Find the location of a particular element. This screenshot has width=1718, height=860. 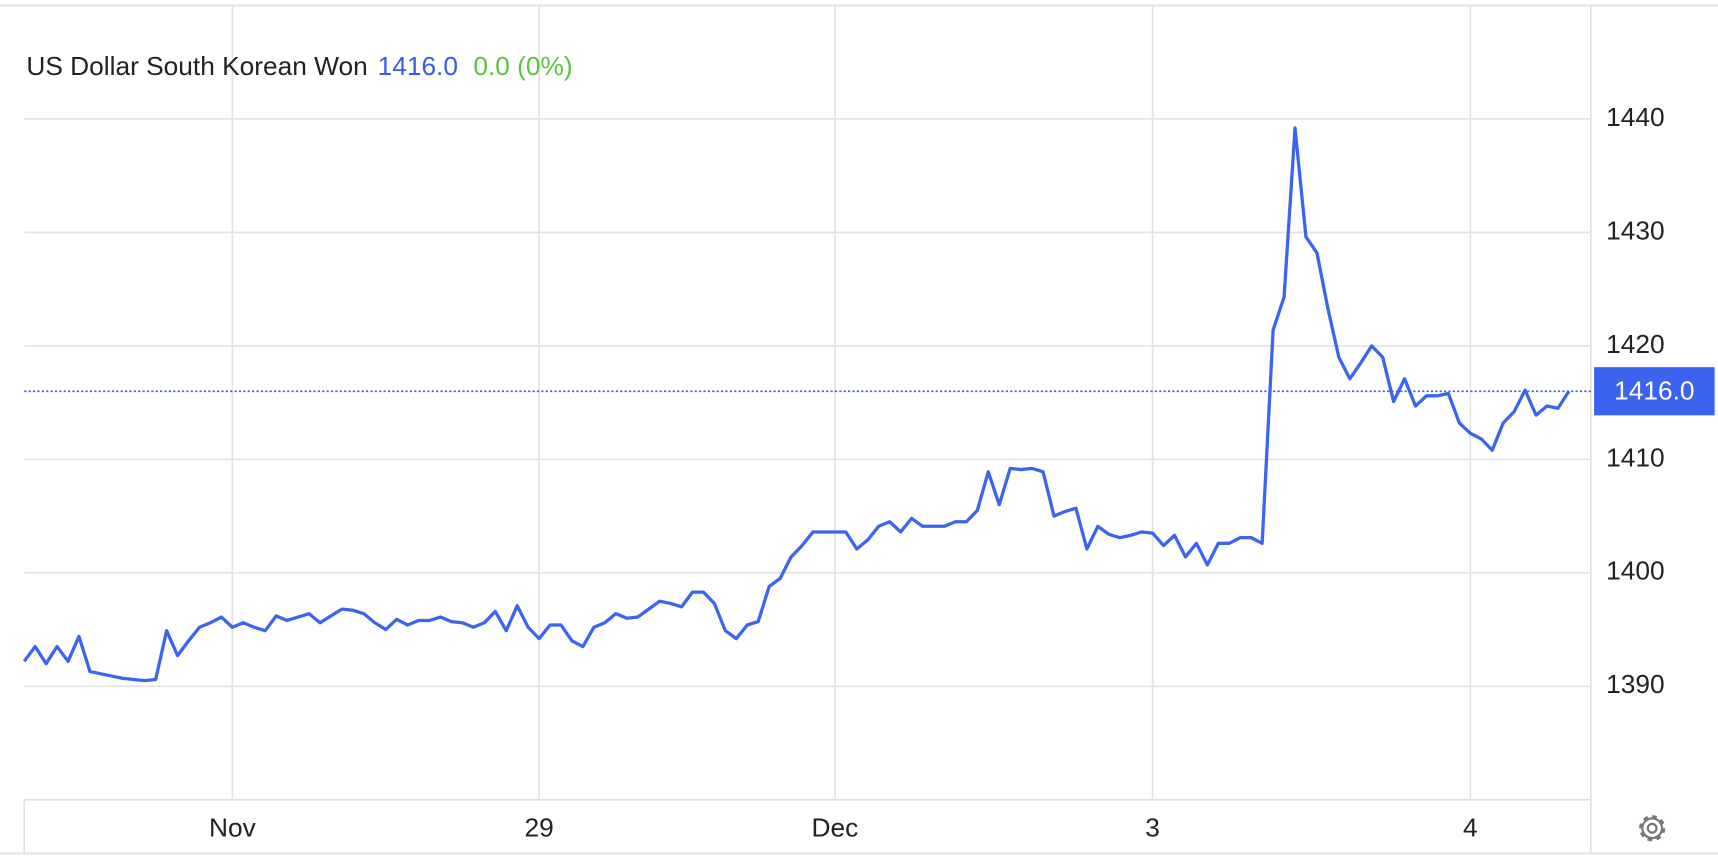

header: US Dollar South Korean Won 1416.0 0.0 (0%) is located at coordinates (299, 66).